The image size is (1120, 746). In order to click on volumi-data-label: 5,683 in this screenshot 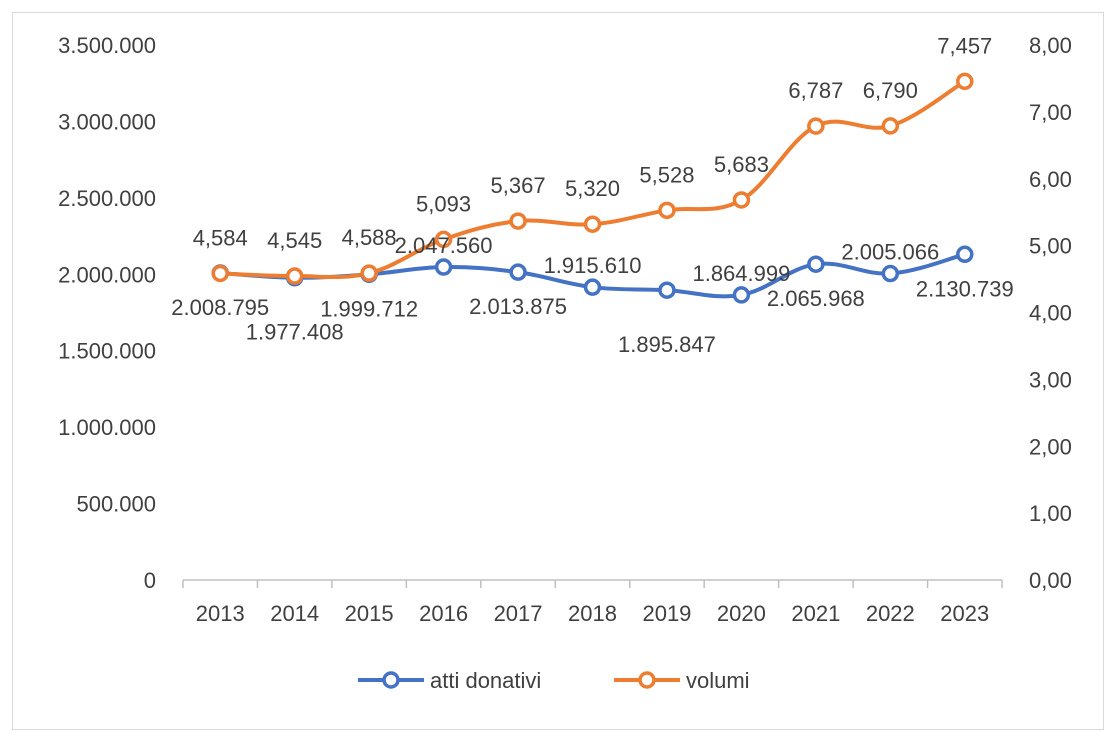, I will do `click(741, 164)`.